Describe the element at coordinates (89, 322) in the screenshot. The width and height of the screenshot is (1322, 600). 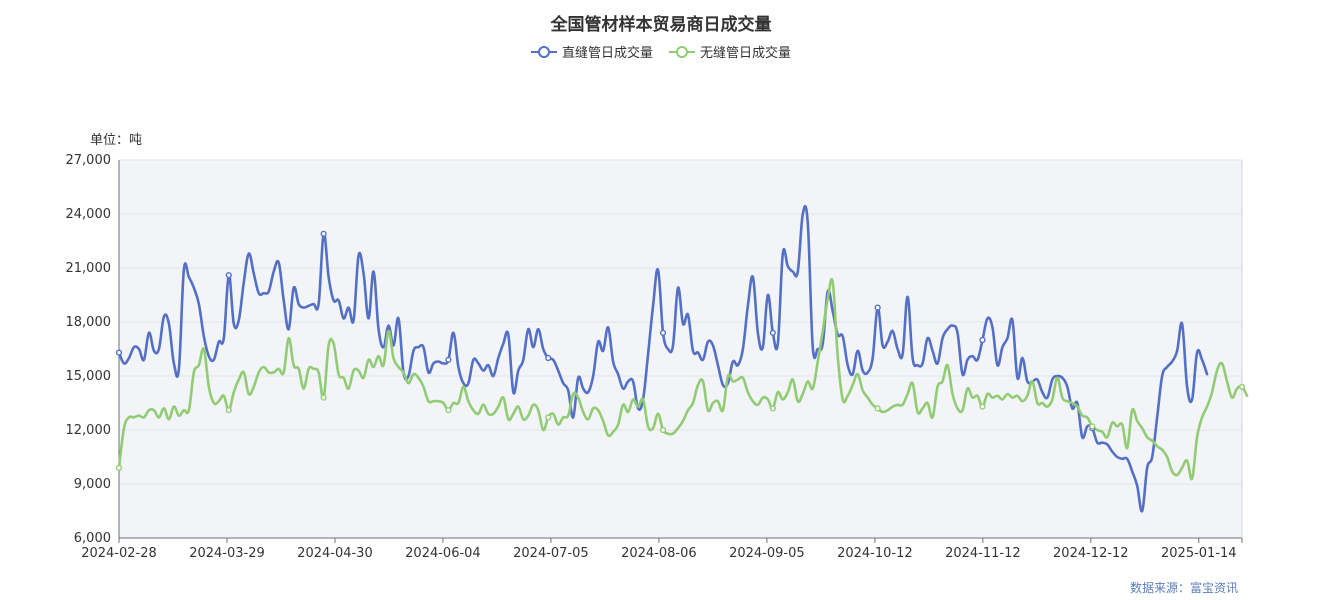
I see `y-tick-label-4: 18,000` at that location.